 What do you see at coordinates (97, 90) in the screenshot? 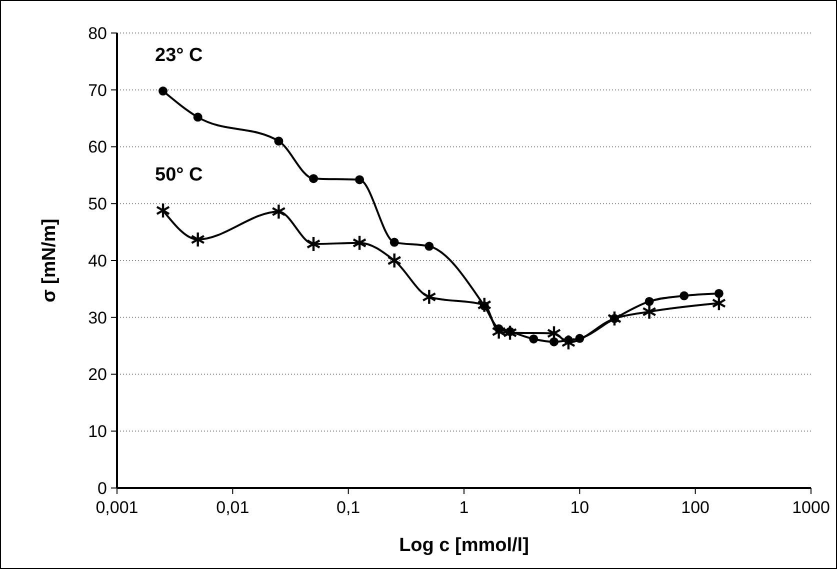
I see `y-tick-label: 70` at bounding box center [97, 90].